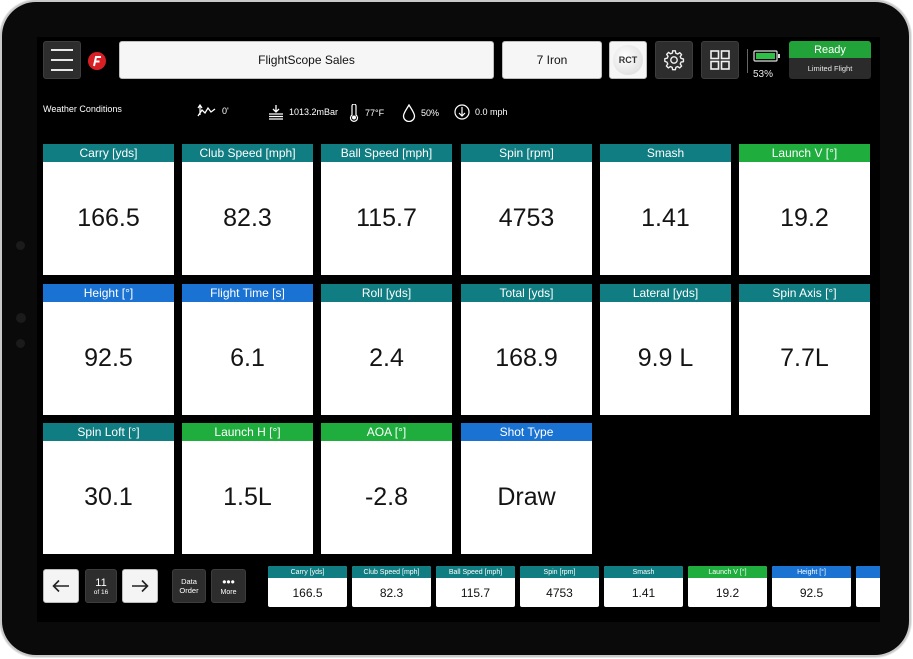 This screenshot has height=659, width=913. What do you see at coordinates (306, 60) in the screenshot?
I see `session-name-field: FlightScope Sales` at bounding box center [306, 60].